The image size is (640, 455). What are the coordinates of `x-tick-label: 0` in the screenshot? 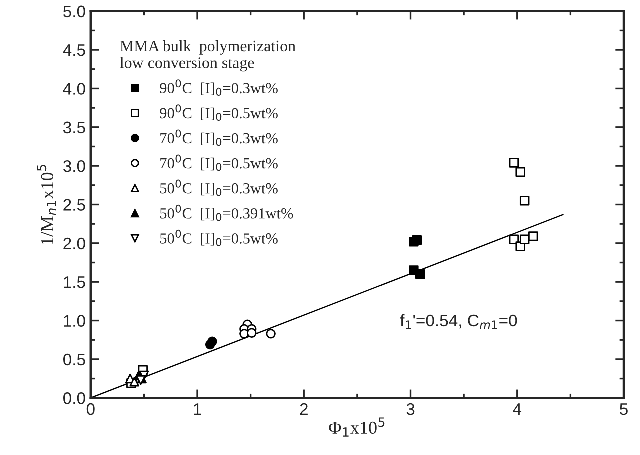 It's located at (90, 409).